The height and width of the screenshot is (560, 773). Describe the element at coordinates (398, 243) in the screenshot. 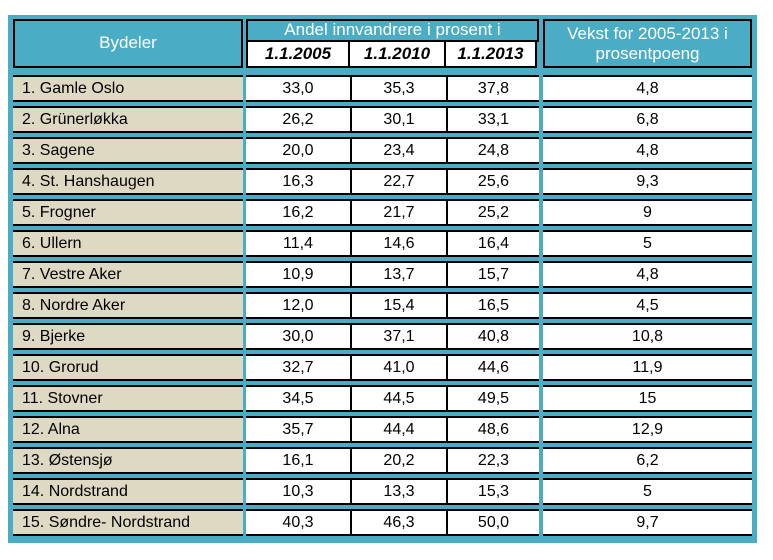

I see `value-2010-cell: 14,6` at that location.